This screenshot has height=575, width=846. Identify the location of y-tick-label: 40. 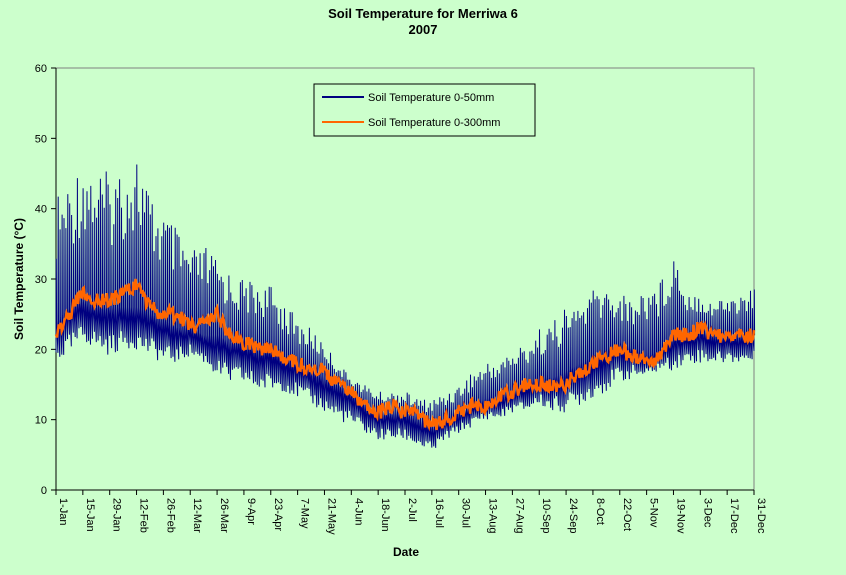
(41, 210).